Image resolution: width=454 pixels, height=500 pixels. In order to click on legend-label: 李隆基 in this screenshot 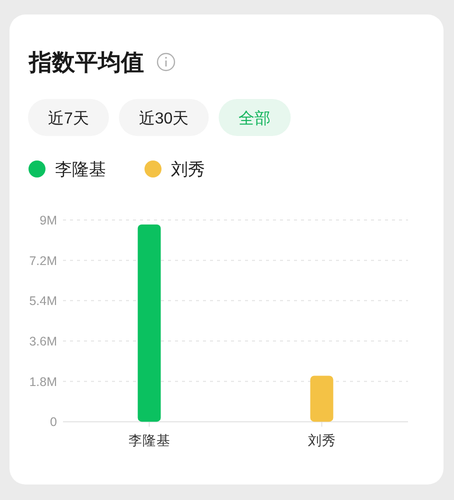, I will do `click(80, 169)`.